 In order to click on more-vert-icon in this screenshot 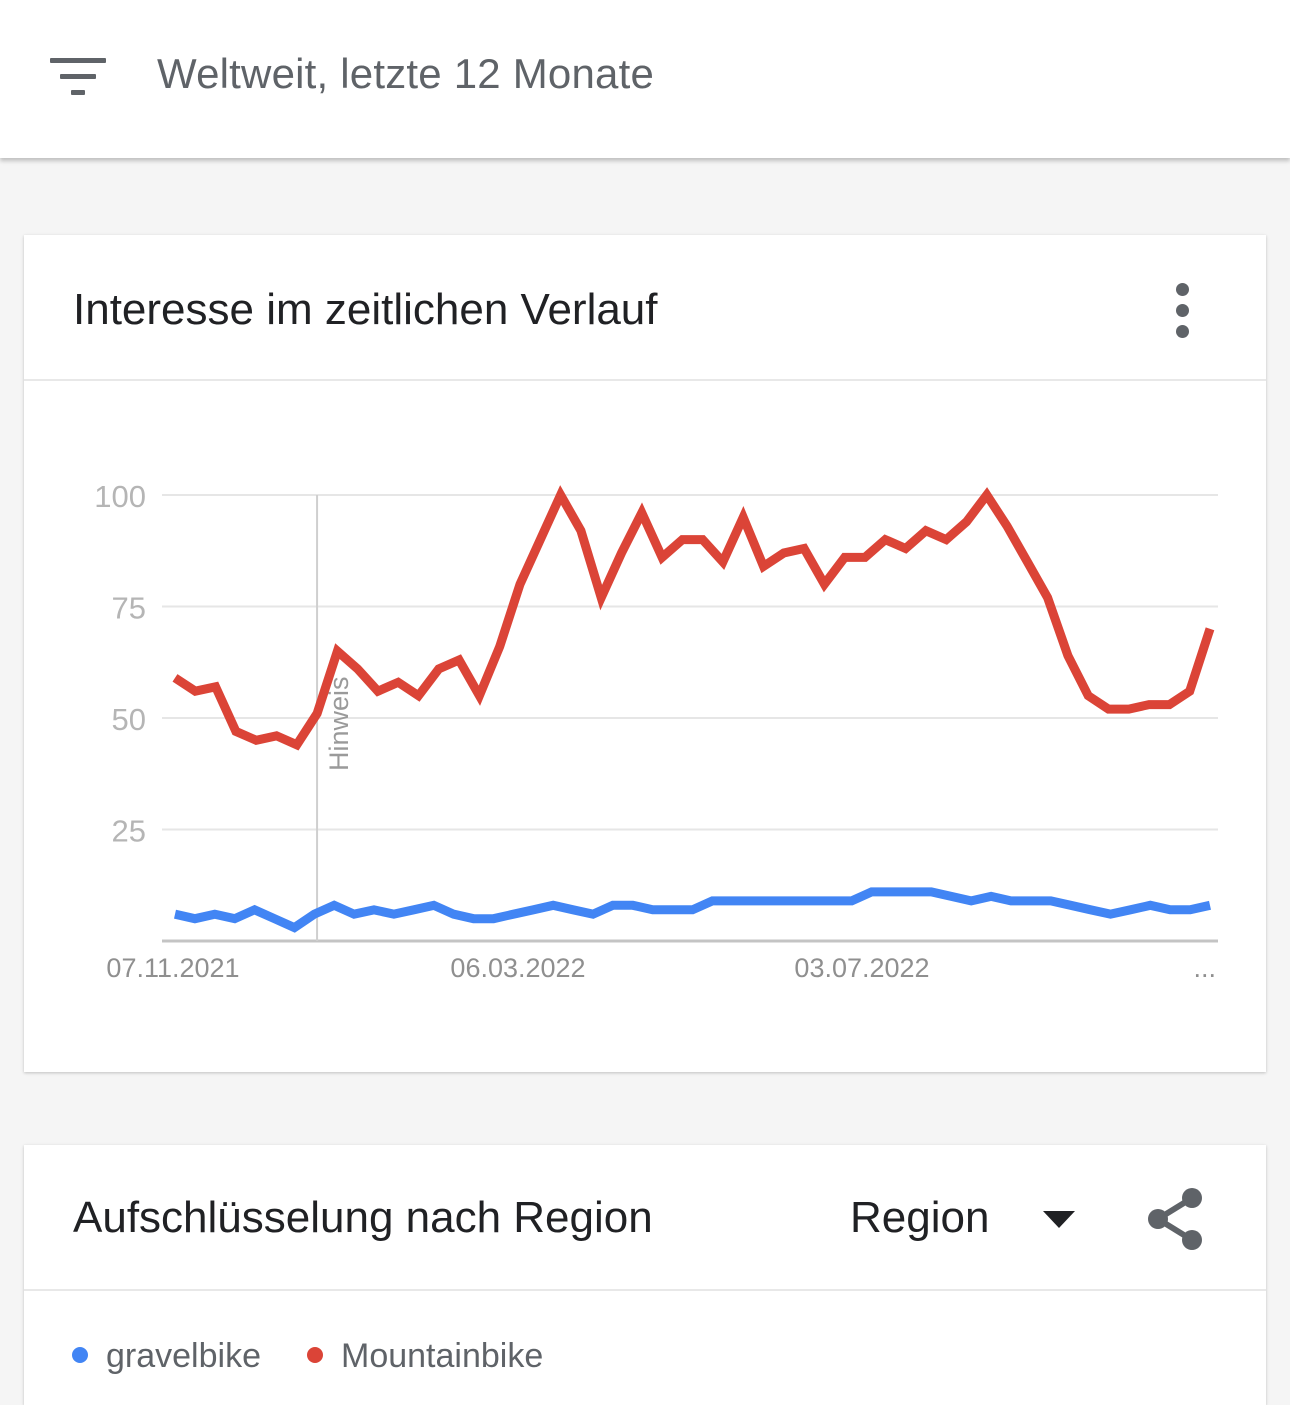, I will do `click(1183, 310)`.